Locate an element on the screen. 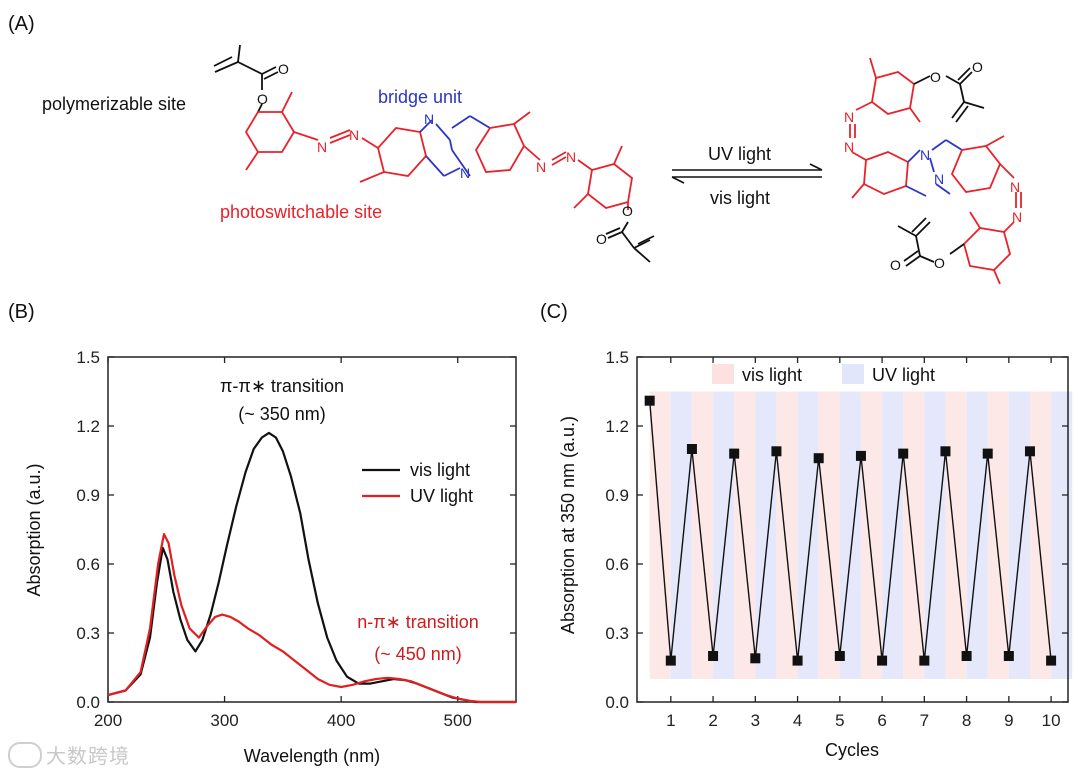 The image size is (1080, 777). atom-N-cis-3: N is located at coordinates (1015, 187).